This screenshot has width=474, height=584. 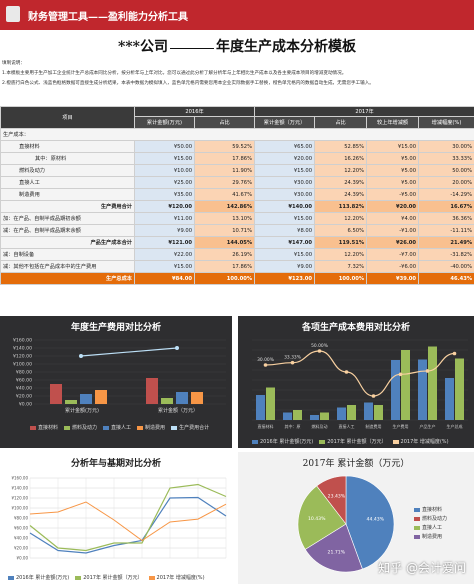 What do you see at coordinates (224, 254) in the screenshot?
I see `pct-2016: 26.19%` at bounding box center [224, 254].